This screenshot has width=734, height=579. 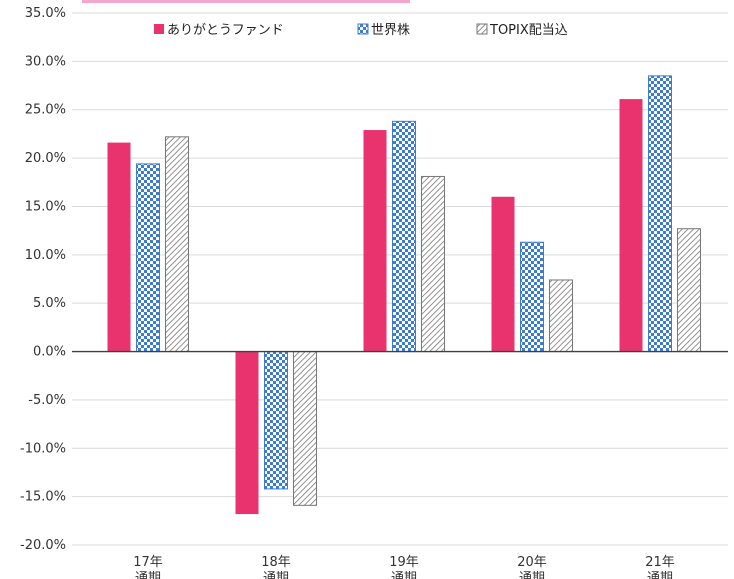 I want to click on legend-label: TOPIX配当込, so click(x=528, y=30).